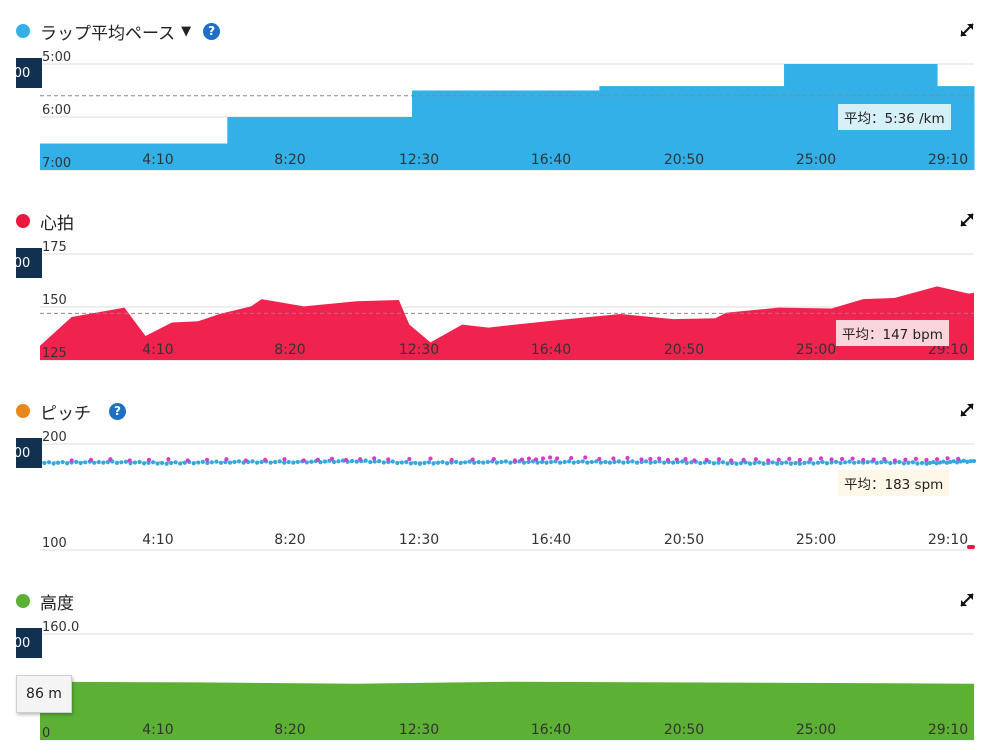 This screenshot has width=982, height=751. What do you see at coordinates (57, 603) in the screenshot?
I see `elev-title: 高度` at bounding box center [57, 603].